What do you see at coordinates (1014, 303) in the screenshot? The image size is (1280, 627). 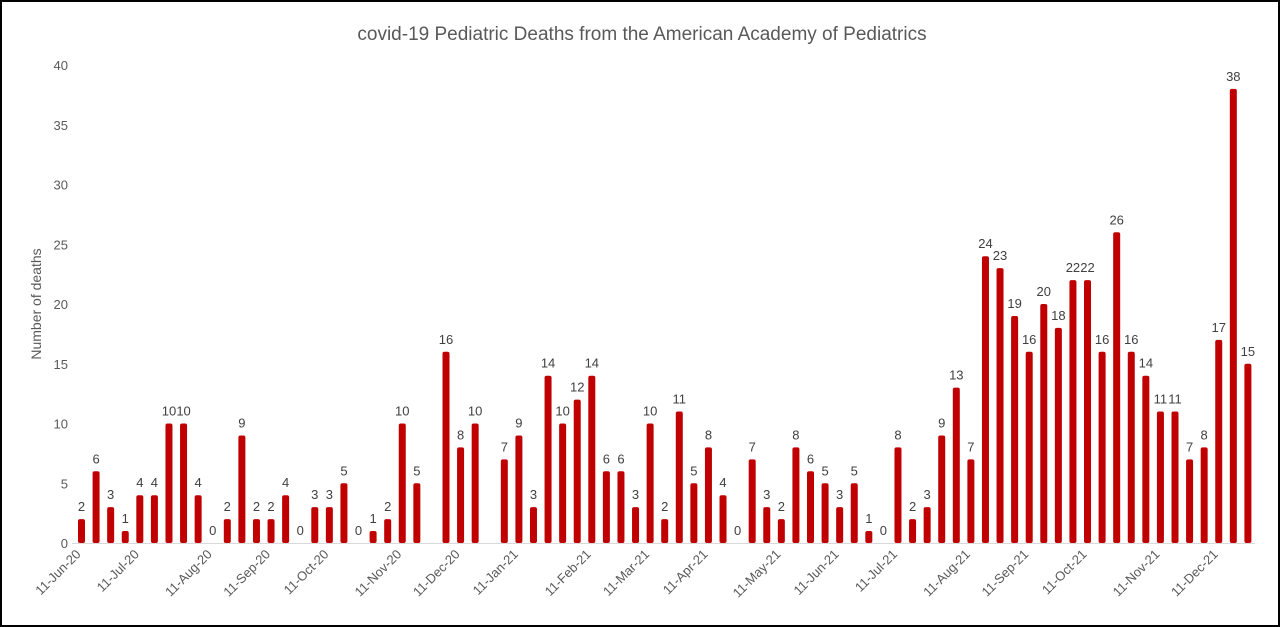 I see `data-label: 19` at bounding box center [1014, 303].